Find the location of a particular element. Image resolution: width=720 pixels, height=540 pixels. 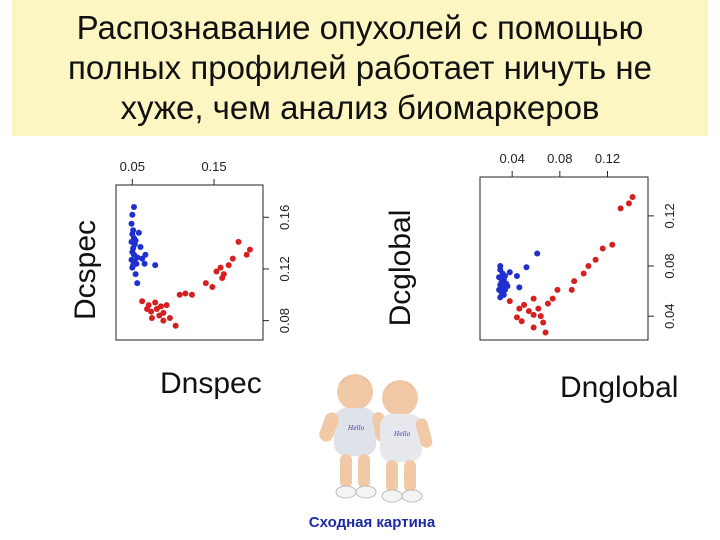

x-tick-label: 0.08 is located at coordinates (559, 158).